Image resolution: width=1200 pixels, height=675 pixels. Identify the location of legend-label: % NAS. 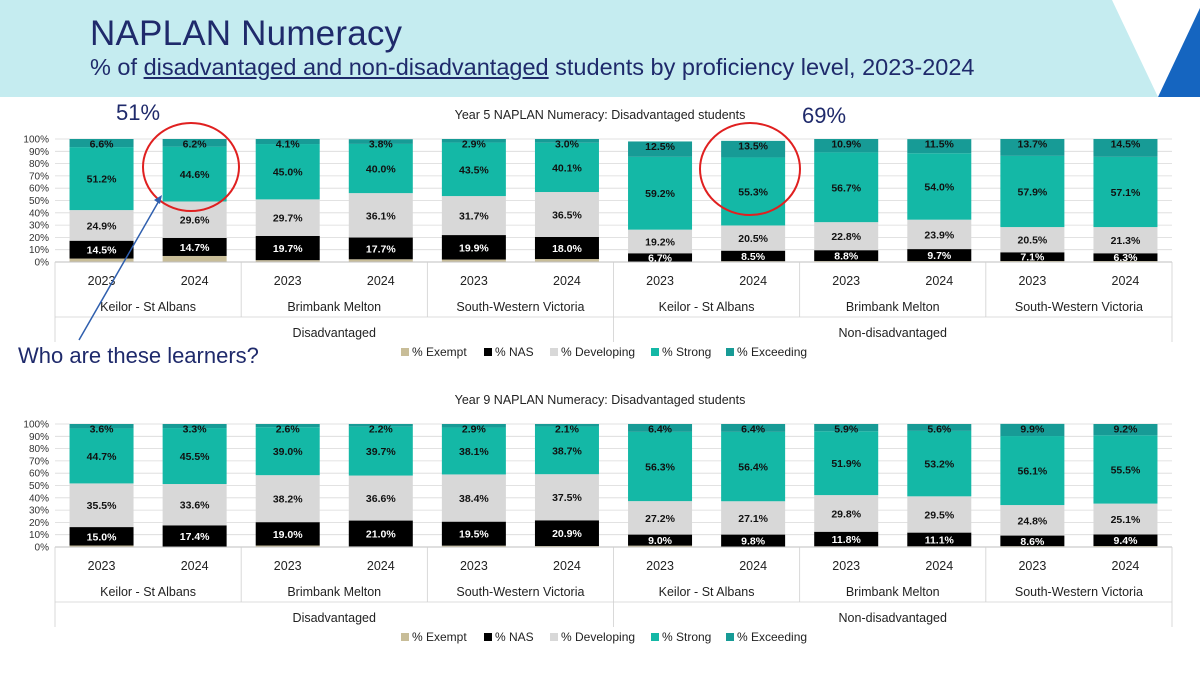
(514, 637).